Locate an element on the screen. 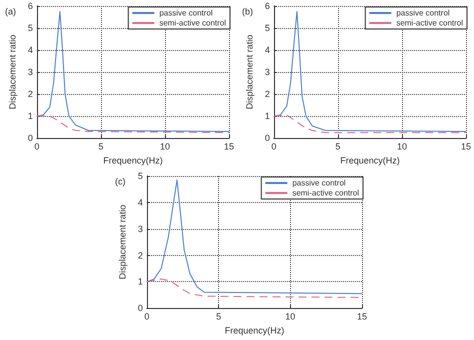  chart-title: (c) is located at coordinates (120, 181).